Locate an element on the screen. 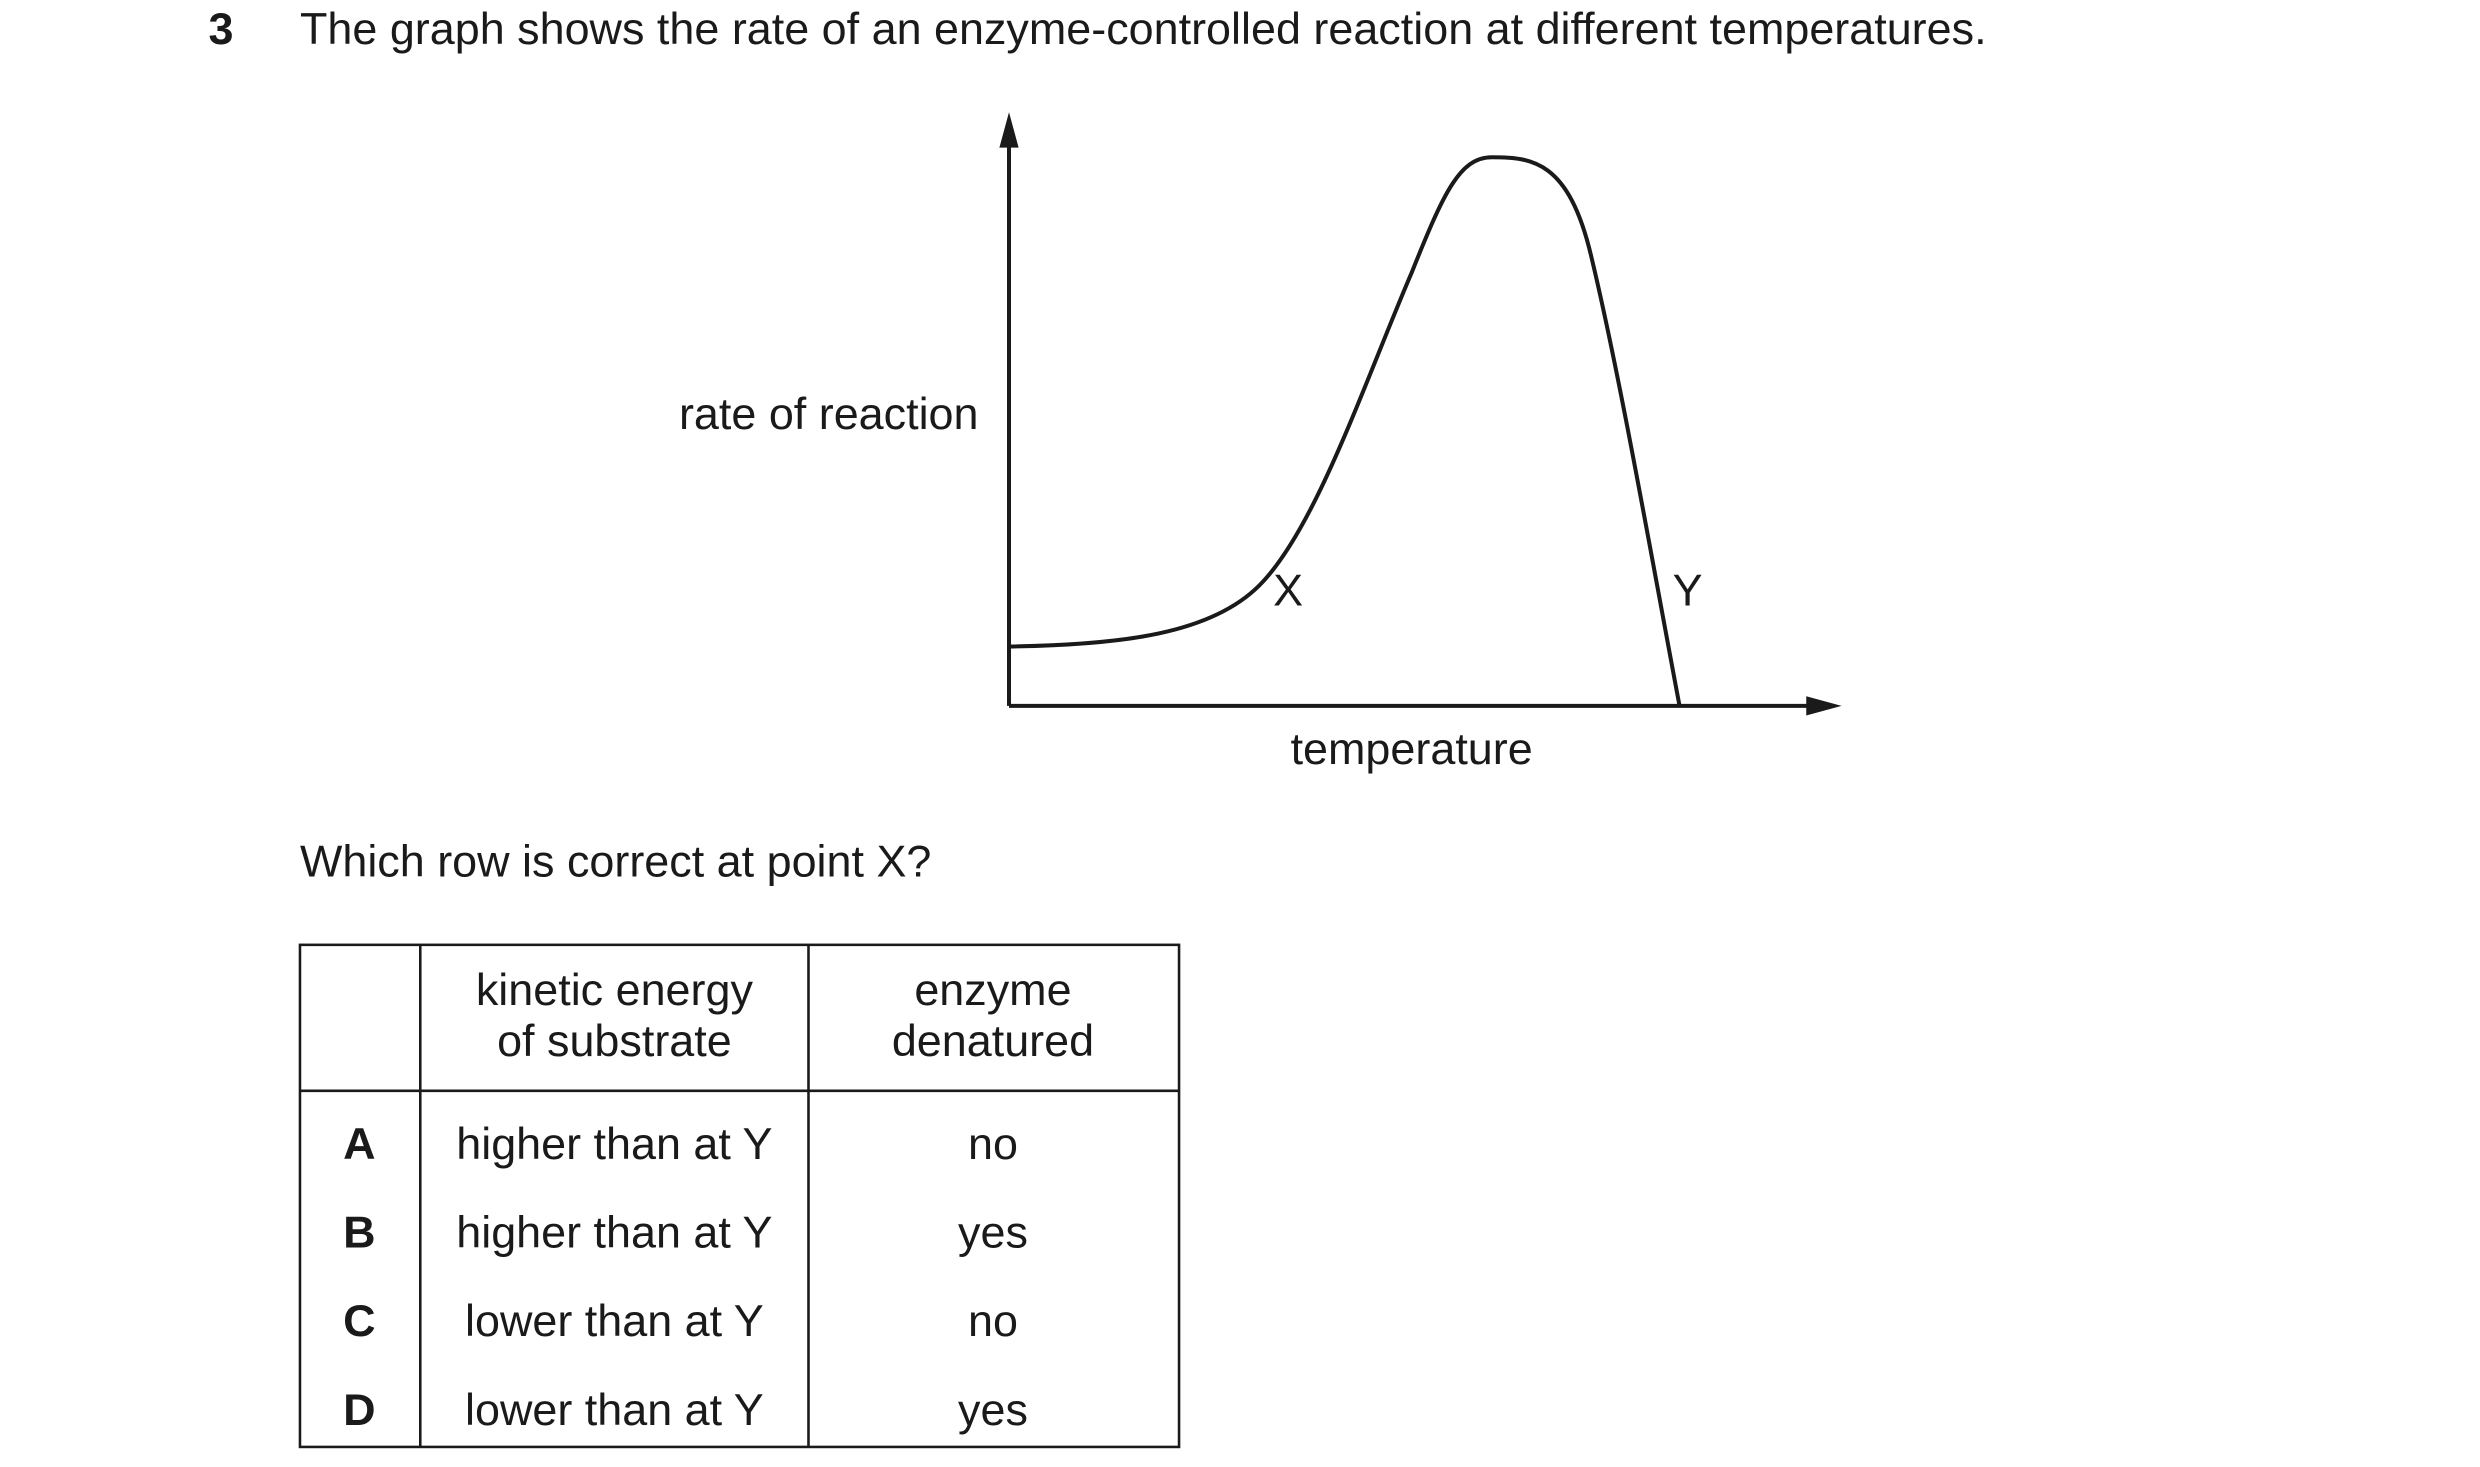 The image size is (2480, 1467). point-label: X is located at coordinates (1288, 589).